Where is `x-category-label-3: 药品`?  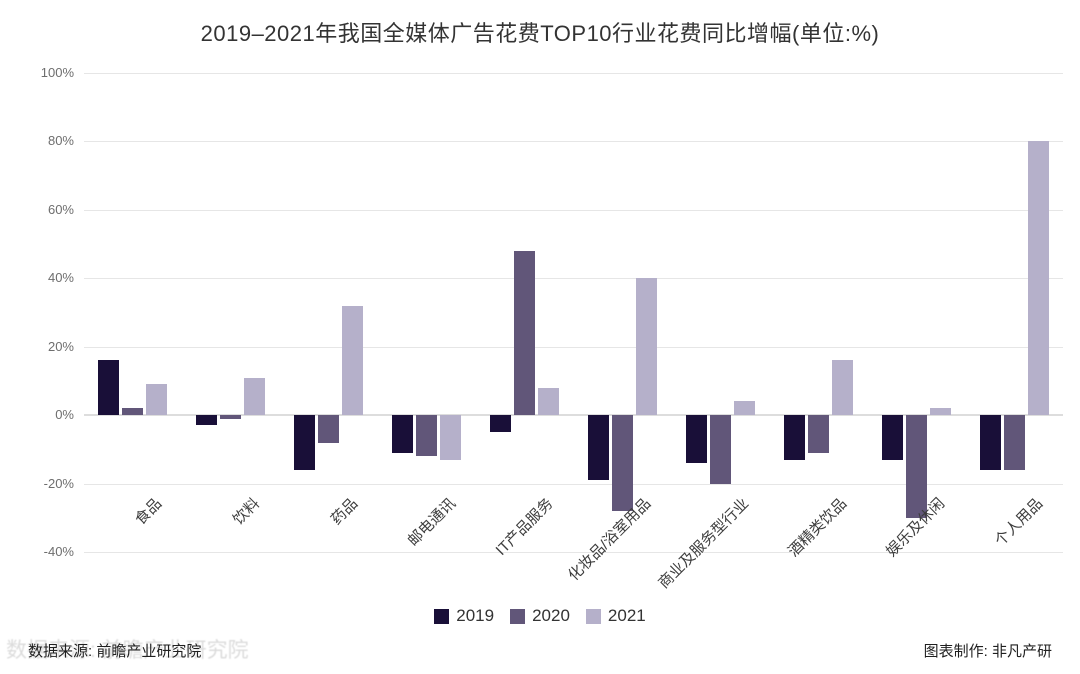
x-category-label-3: 药品 is located at coordinates (344, 512).